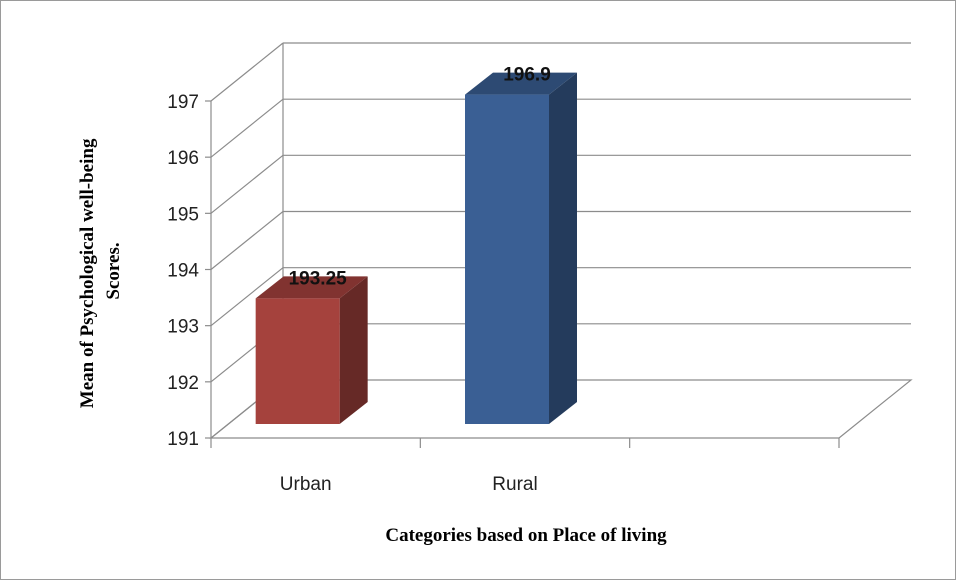 The width and height of the screenshot is (956, 580). What do you see at coordinates (514, 484) in the screenshot?
I see `x-tick-label-rural: Rural` at bounding box center [514, 484].